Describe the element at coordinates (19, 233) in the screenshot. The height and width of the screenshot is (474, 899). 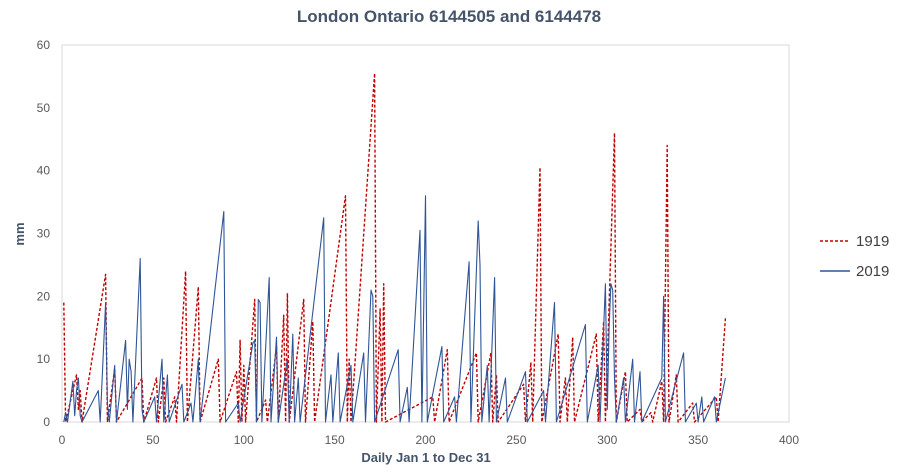
I see `y-axis-title: mm` at that location.